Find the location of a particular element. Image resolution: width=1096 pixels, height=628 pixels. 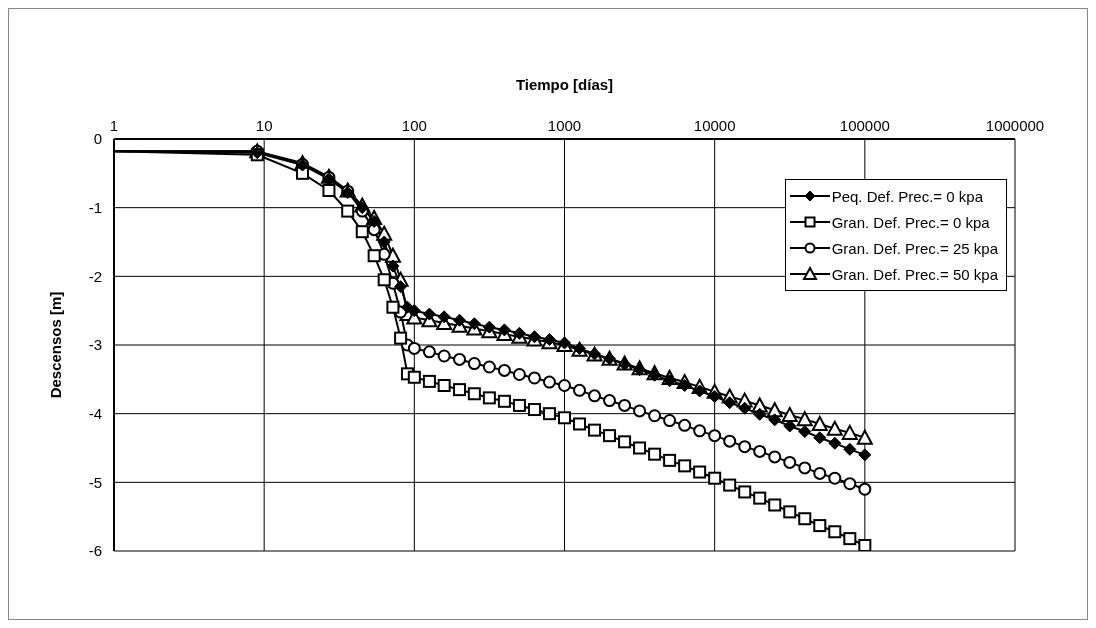

y-tick-label: 0 is located at coordinates (97, 139).